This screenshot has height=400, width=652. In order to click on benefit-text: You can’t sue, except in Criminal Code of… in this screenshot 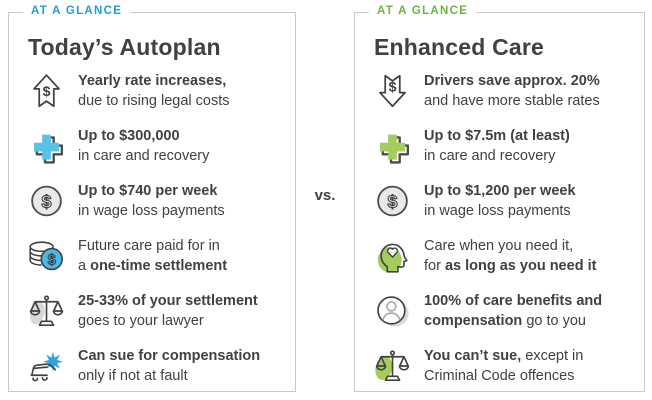, I will do `click(503, 366)`.